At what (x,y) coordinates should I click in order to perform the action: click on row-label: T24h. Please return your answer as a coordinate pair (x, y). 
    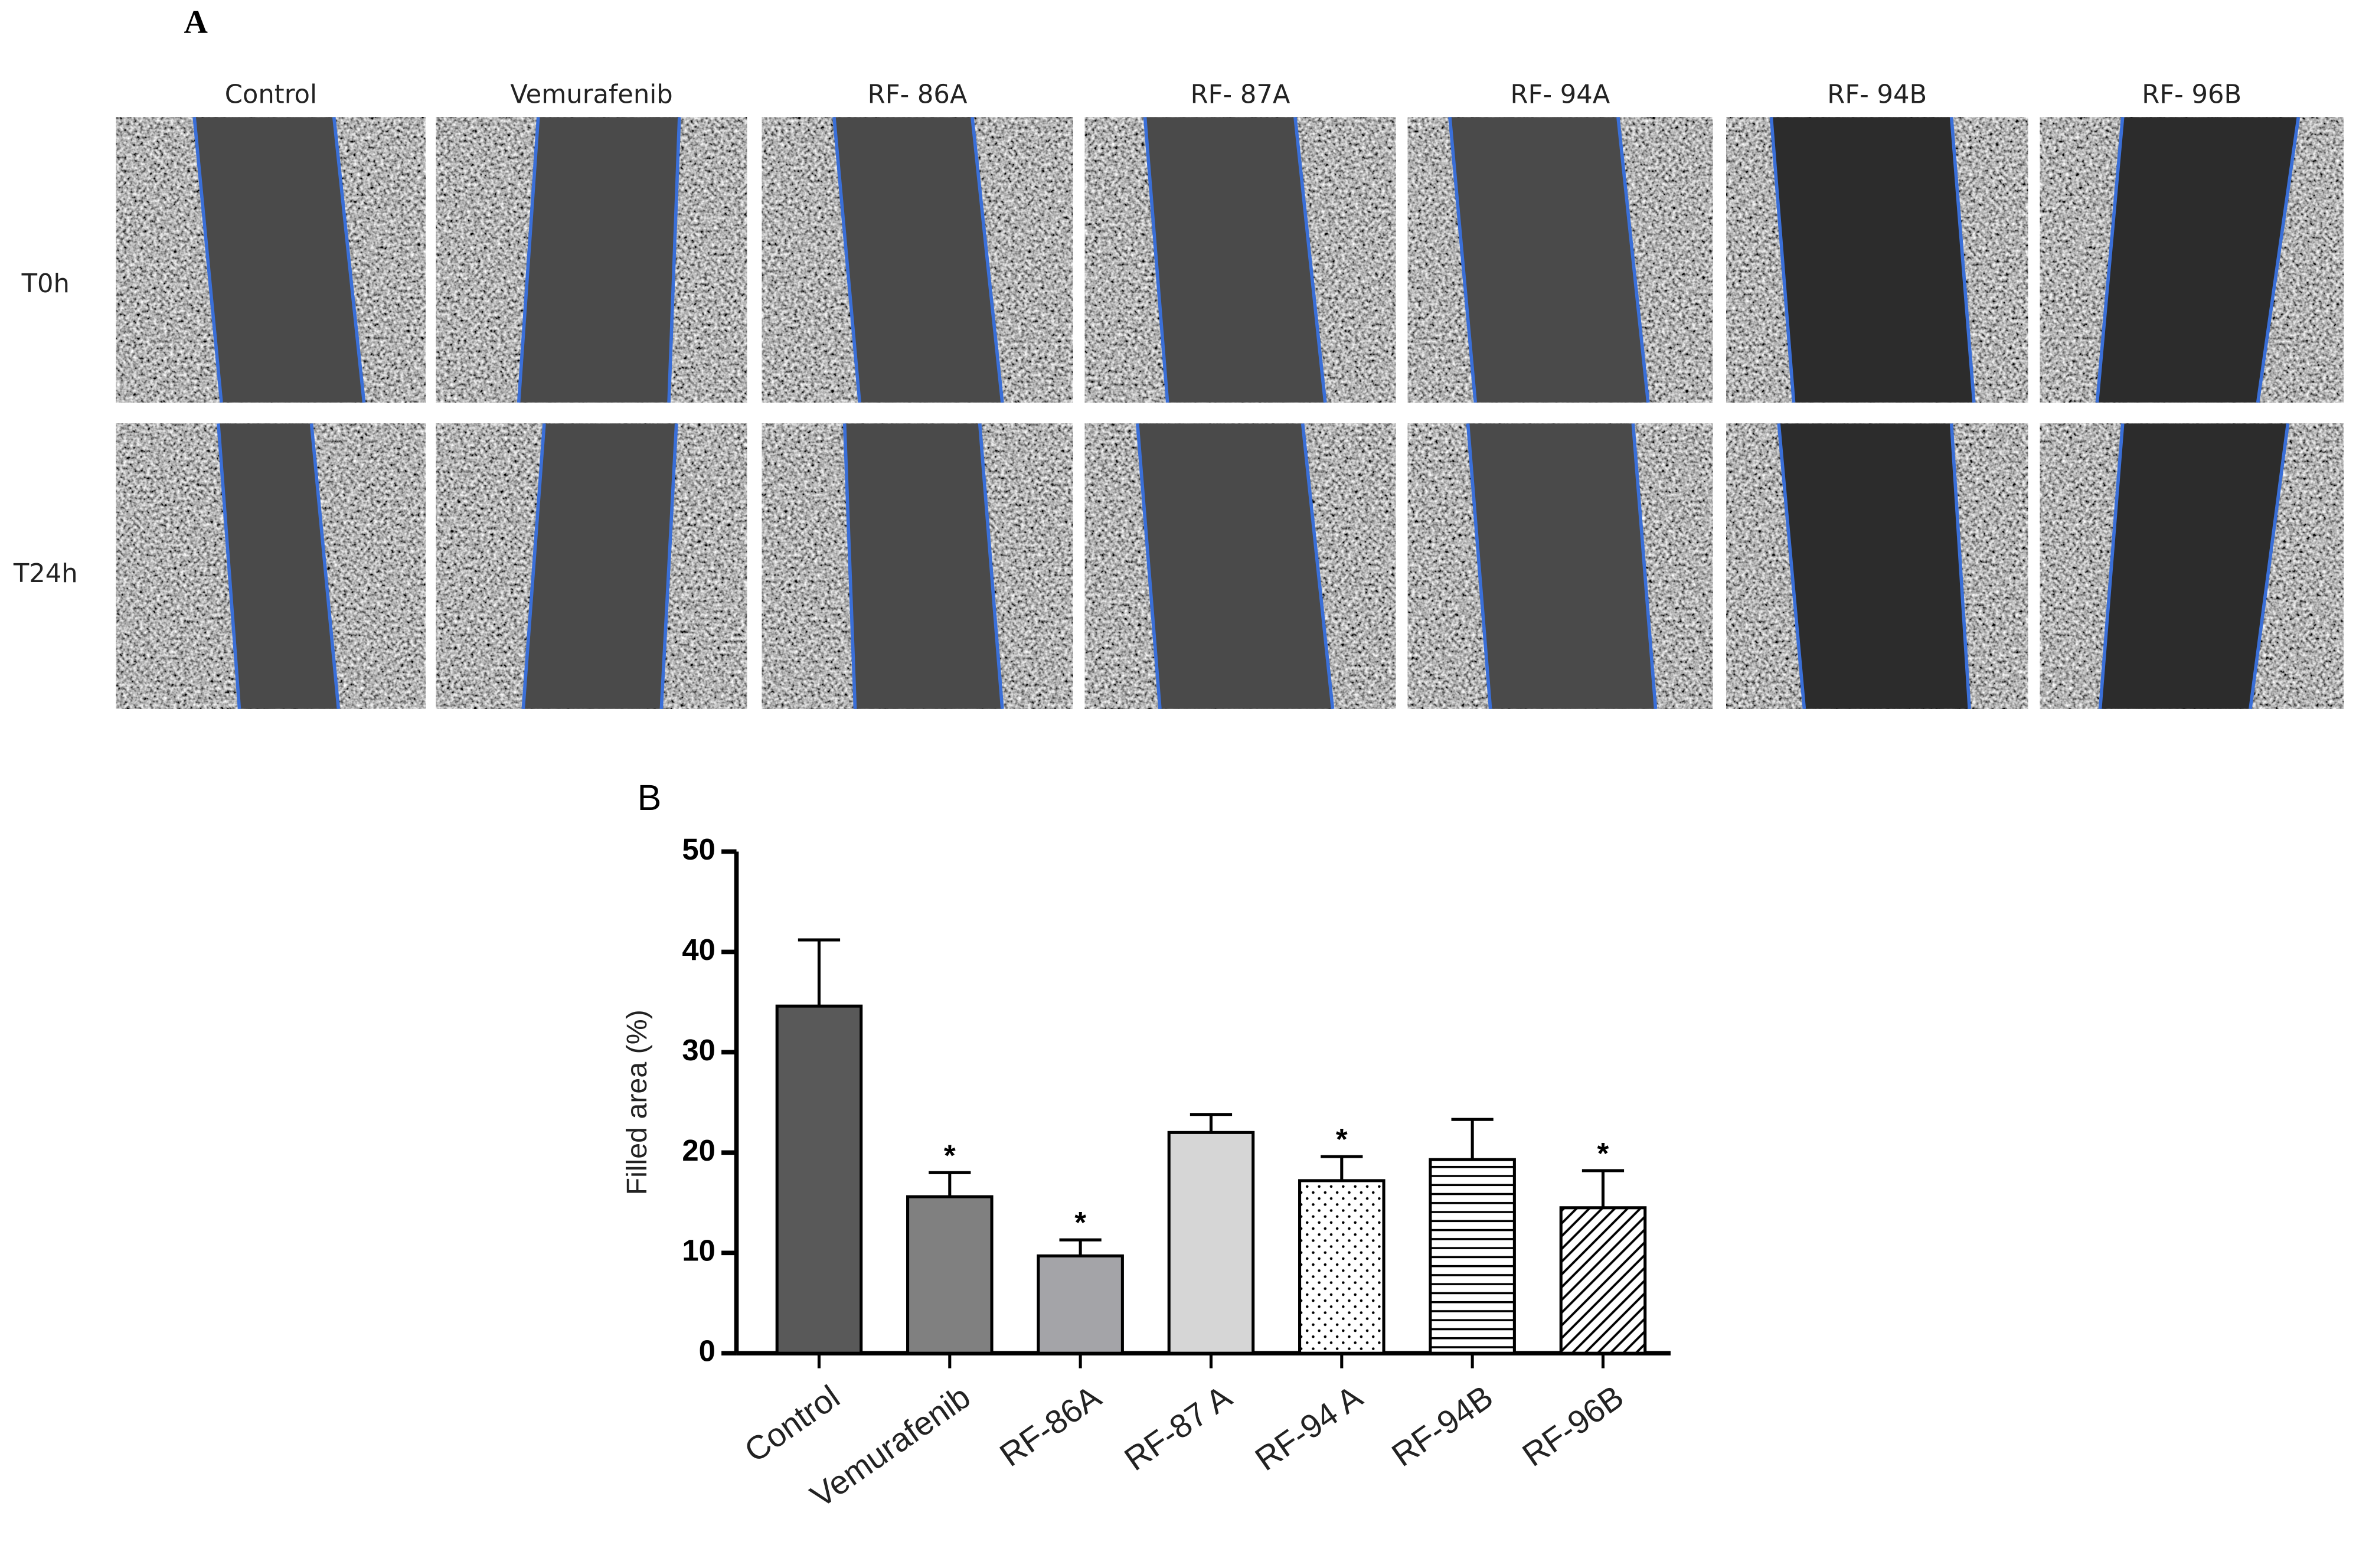
    Looking at the image, I should click on (45, 574).